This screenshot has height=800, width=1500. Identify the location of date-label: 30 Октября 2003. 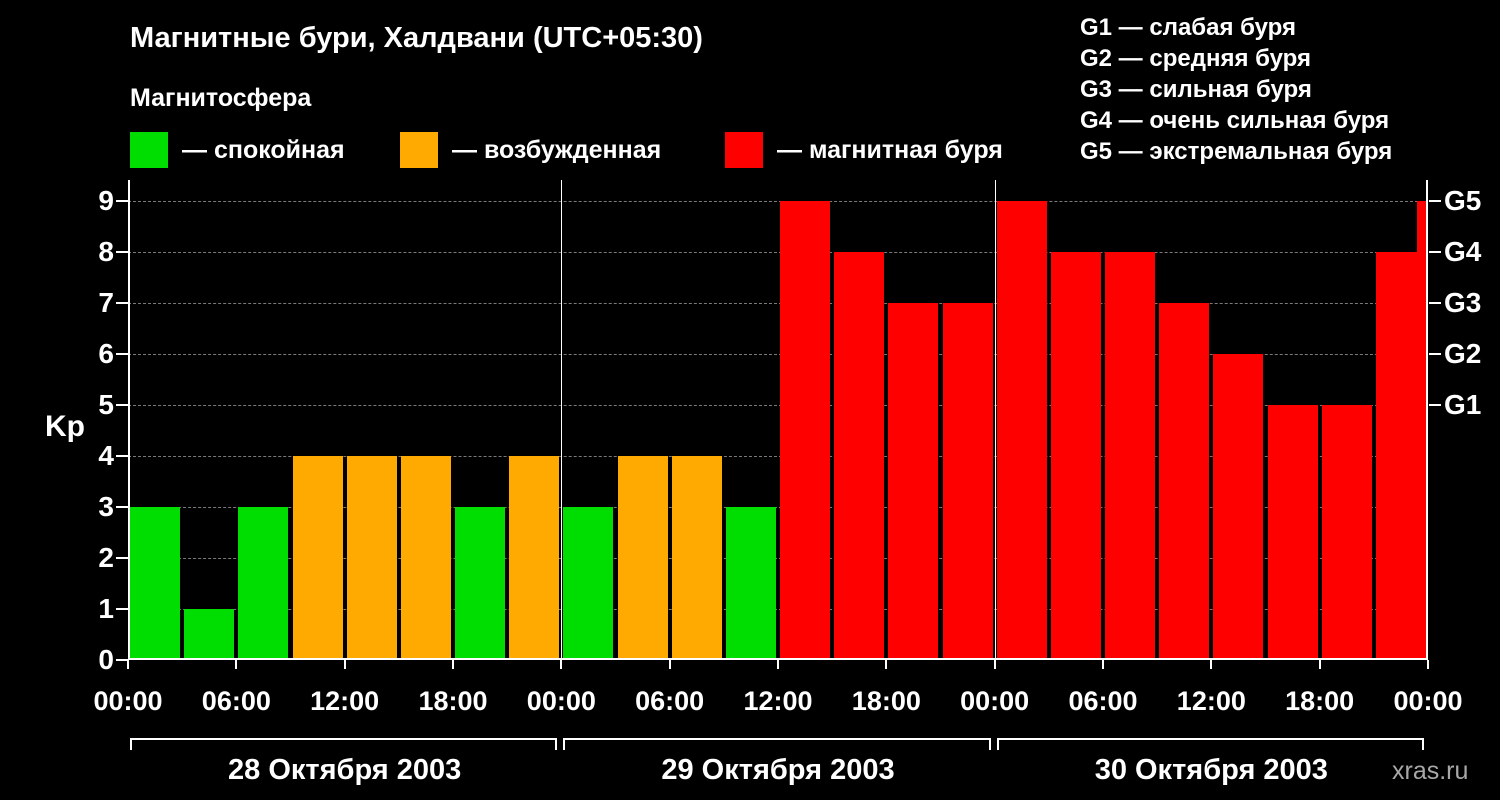
(1211, 770).